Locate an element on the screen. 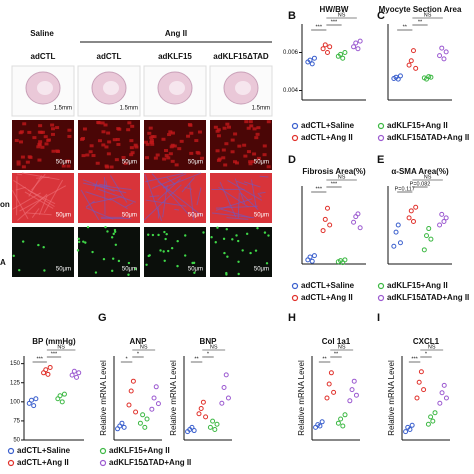  panel-title: α-SMA Area(%) is located at coordinates (420, 171).